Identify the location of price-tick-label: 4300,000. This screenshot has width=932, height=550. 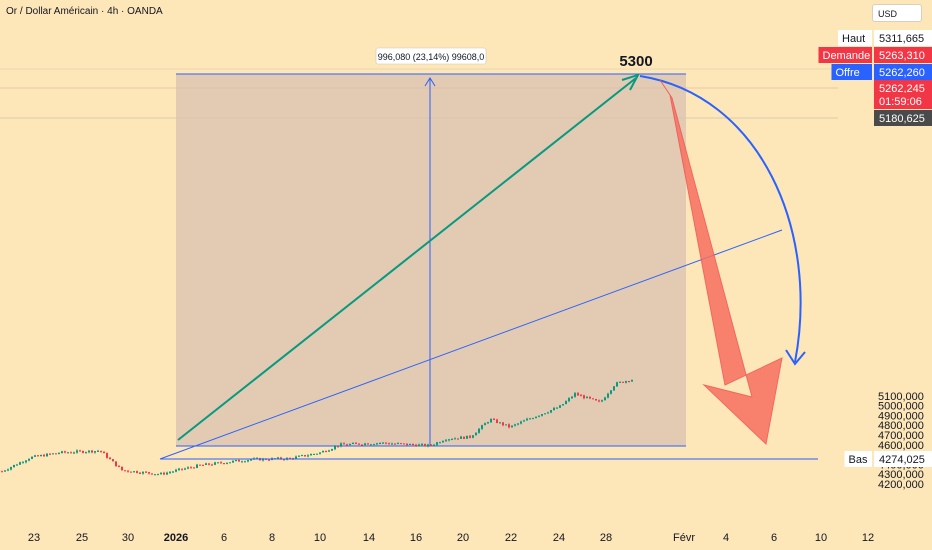
(901, 475).